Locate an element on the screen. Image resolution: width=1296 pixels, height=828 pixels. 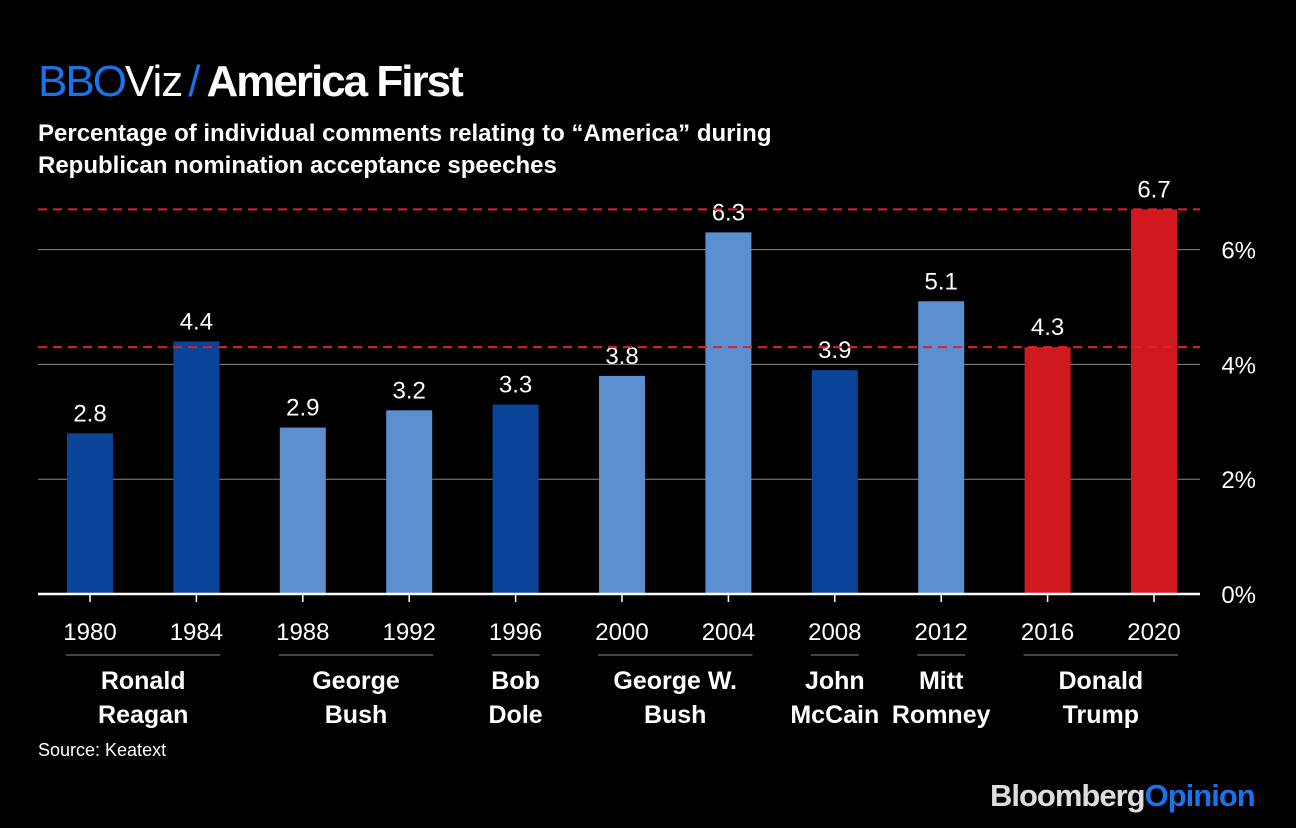
bar-2020 is located at coordinates (1154, 402).